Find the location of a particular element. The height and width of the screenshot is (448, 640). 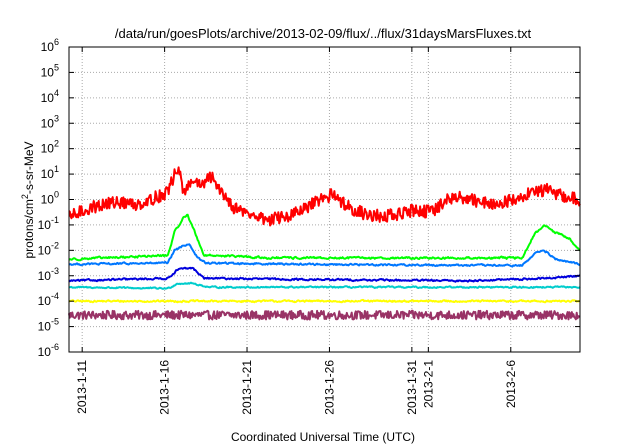

y-axis-label: protons/cm2-s-sr-MeV is located at coordinates (28, 199).